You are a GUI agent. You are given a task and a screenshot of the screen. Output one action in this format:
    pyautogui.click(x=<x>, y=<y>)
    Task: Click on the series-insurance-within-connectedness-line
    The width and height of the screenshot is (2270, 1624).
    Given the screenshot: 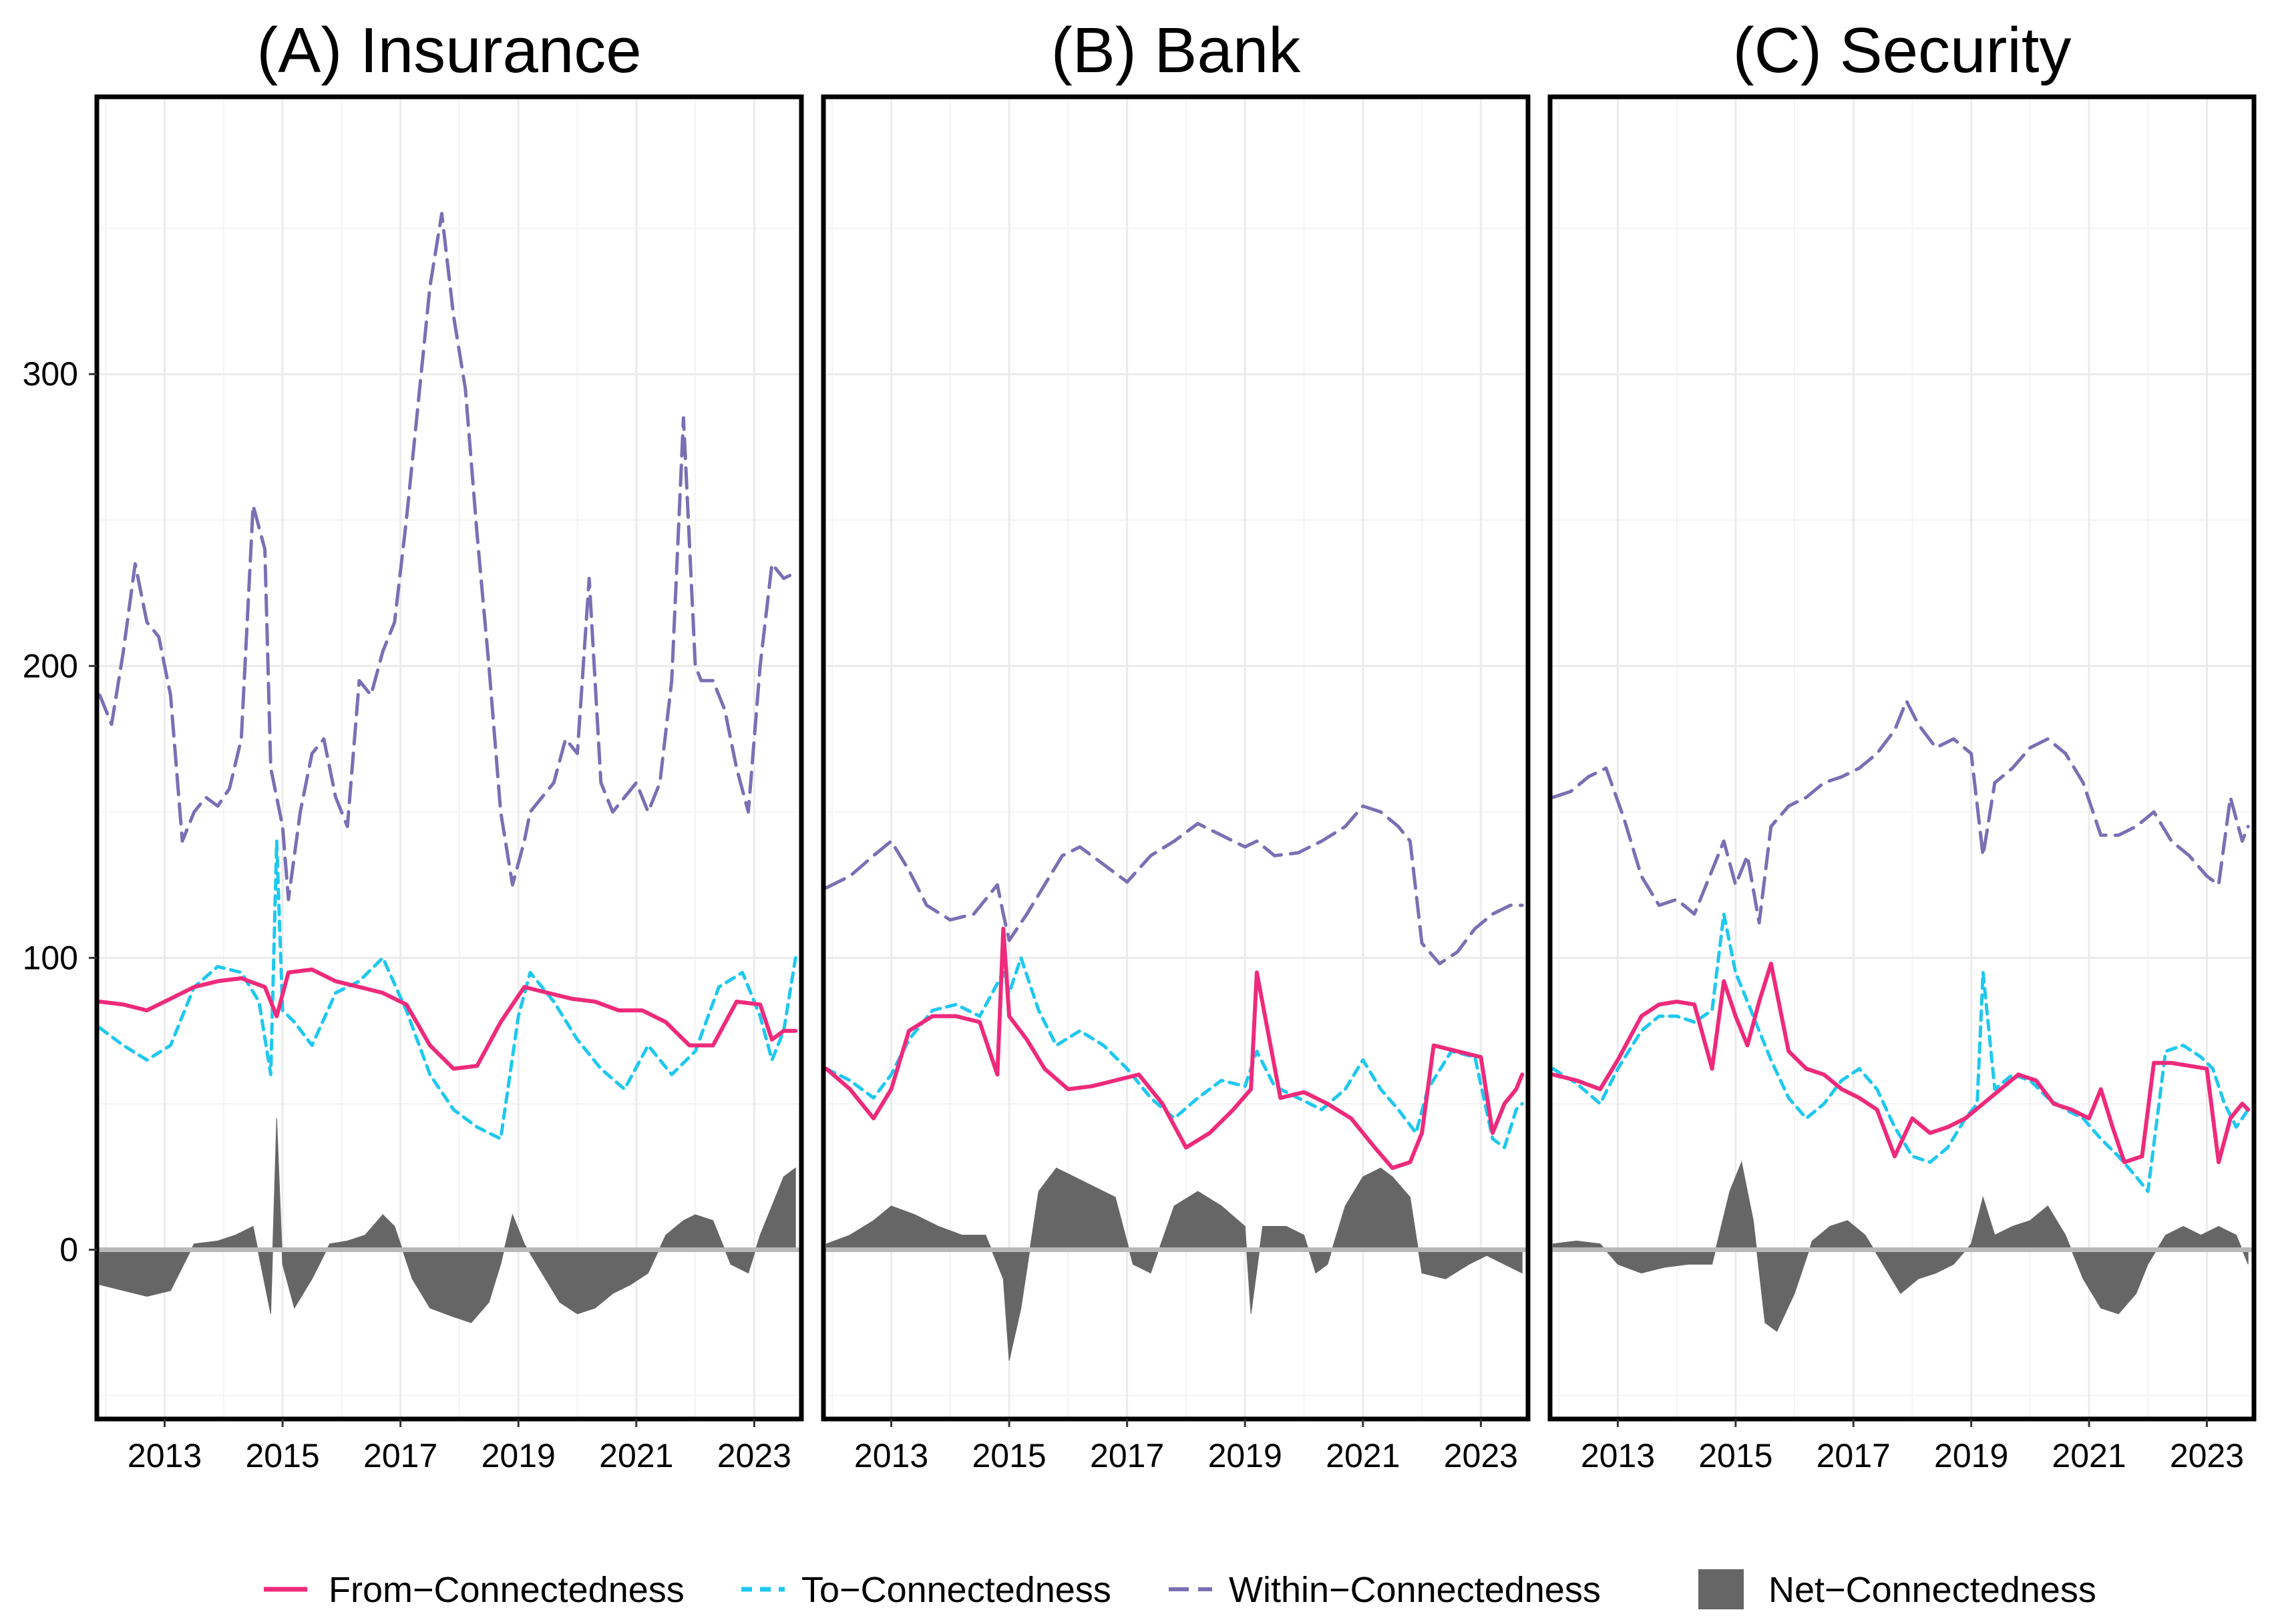 What is the action you would take?
    pyautogui.click(x=447, y=556)
    